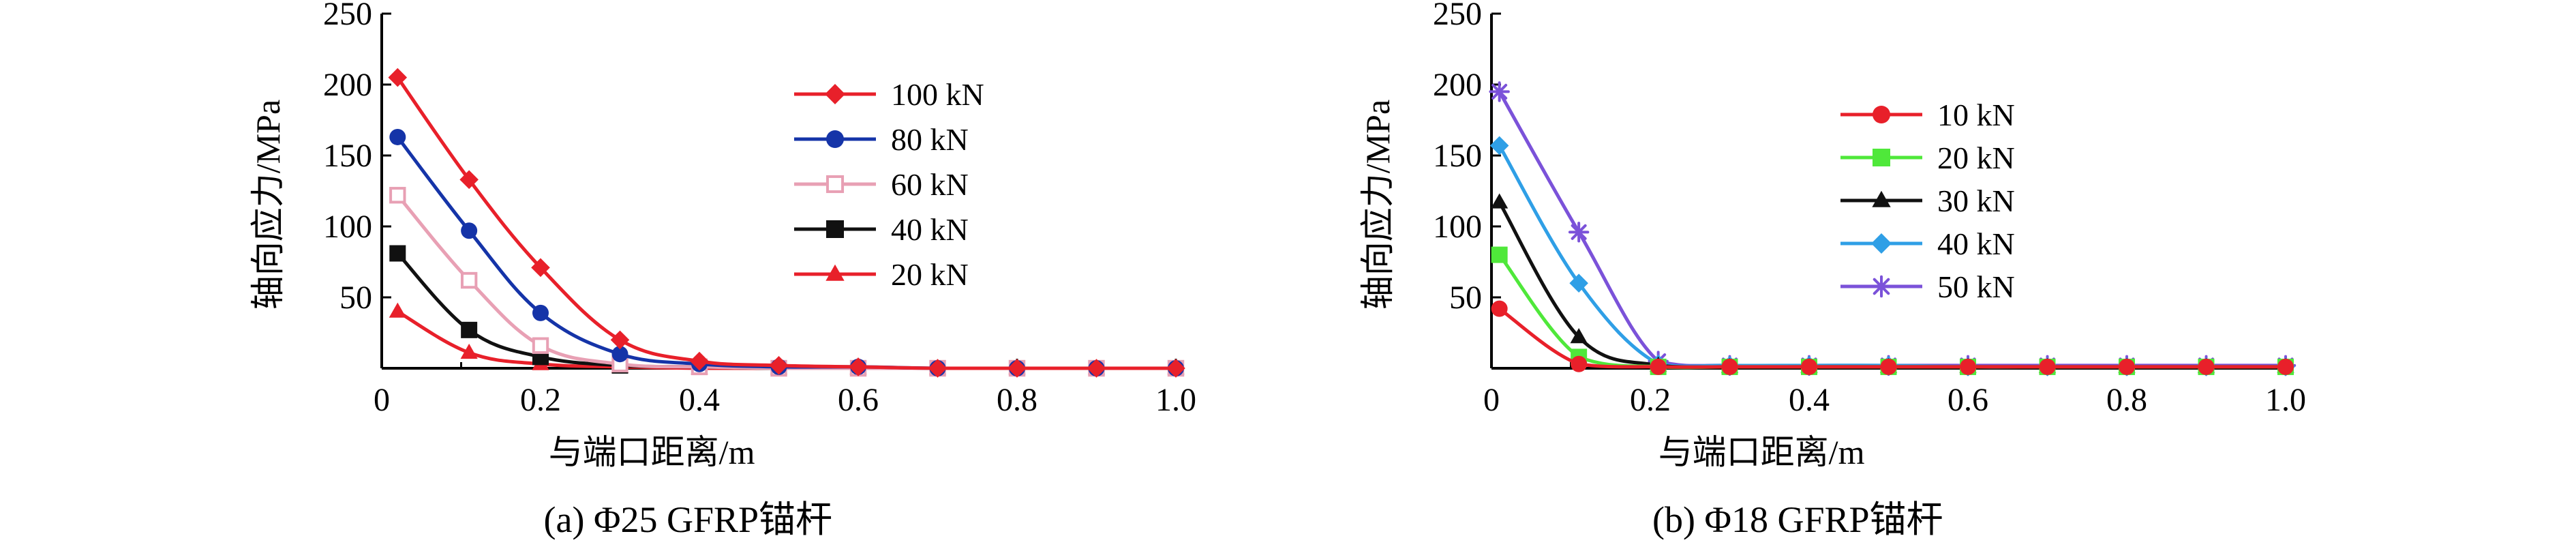  What do you see at coordinates (688, 519) in the screenshot?
I see `chart1-caption: (a) Φ25 GFRP锚杆` at bounding box center [688, 519].